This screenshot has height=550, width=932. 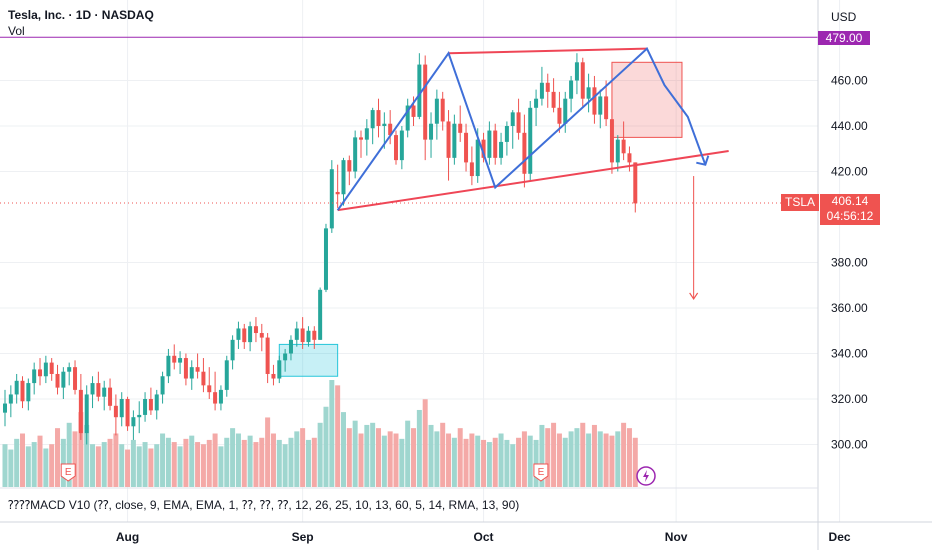 I want to click on date-tick-label: Sep, so click(x=303, y=537).